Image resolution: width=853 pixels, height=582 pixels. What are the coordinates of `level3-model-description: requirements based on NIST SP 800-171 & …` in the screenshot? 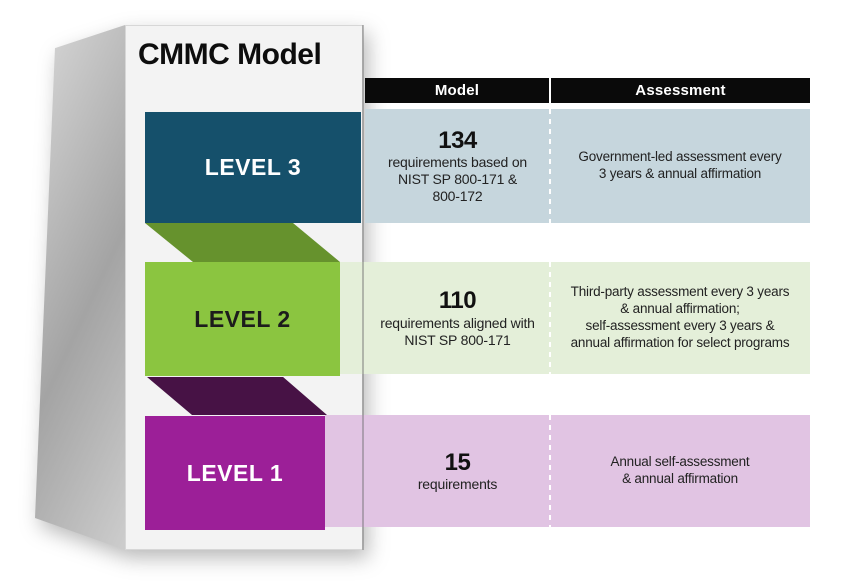 It's located at (457, 179).